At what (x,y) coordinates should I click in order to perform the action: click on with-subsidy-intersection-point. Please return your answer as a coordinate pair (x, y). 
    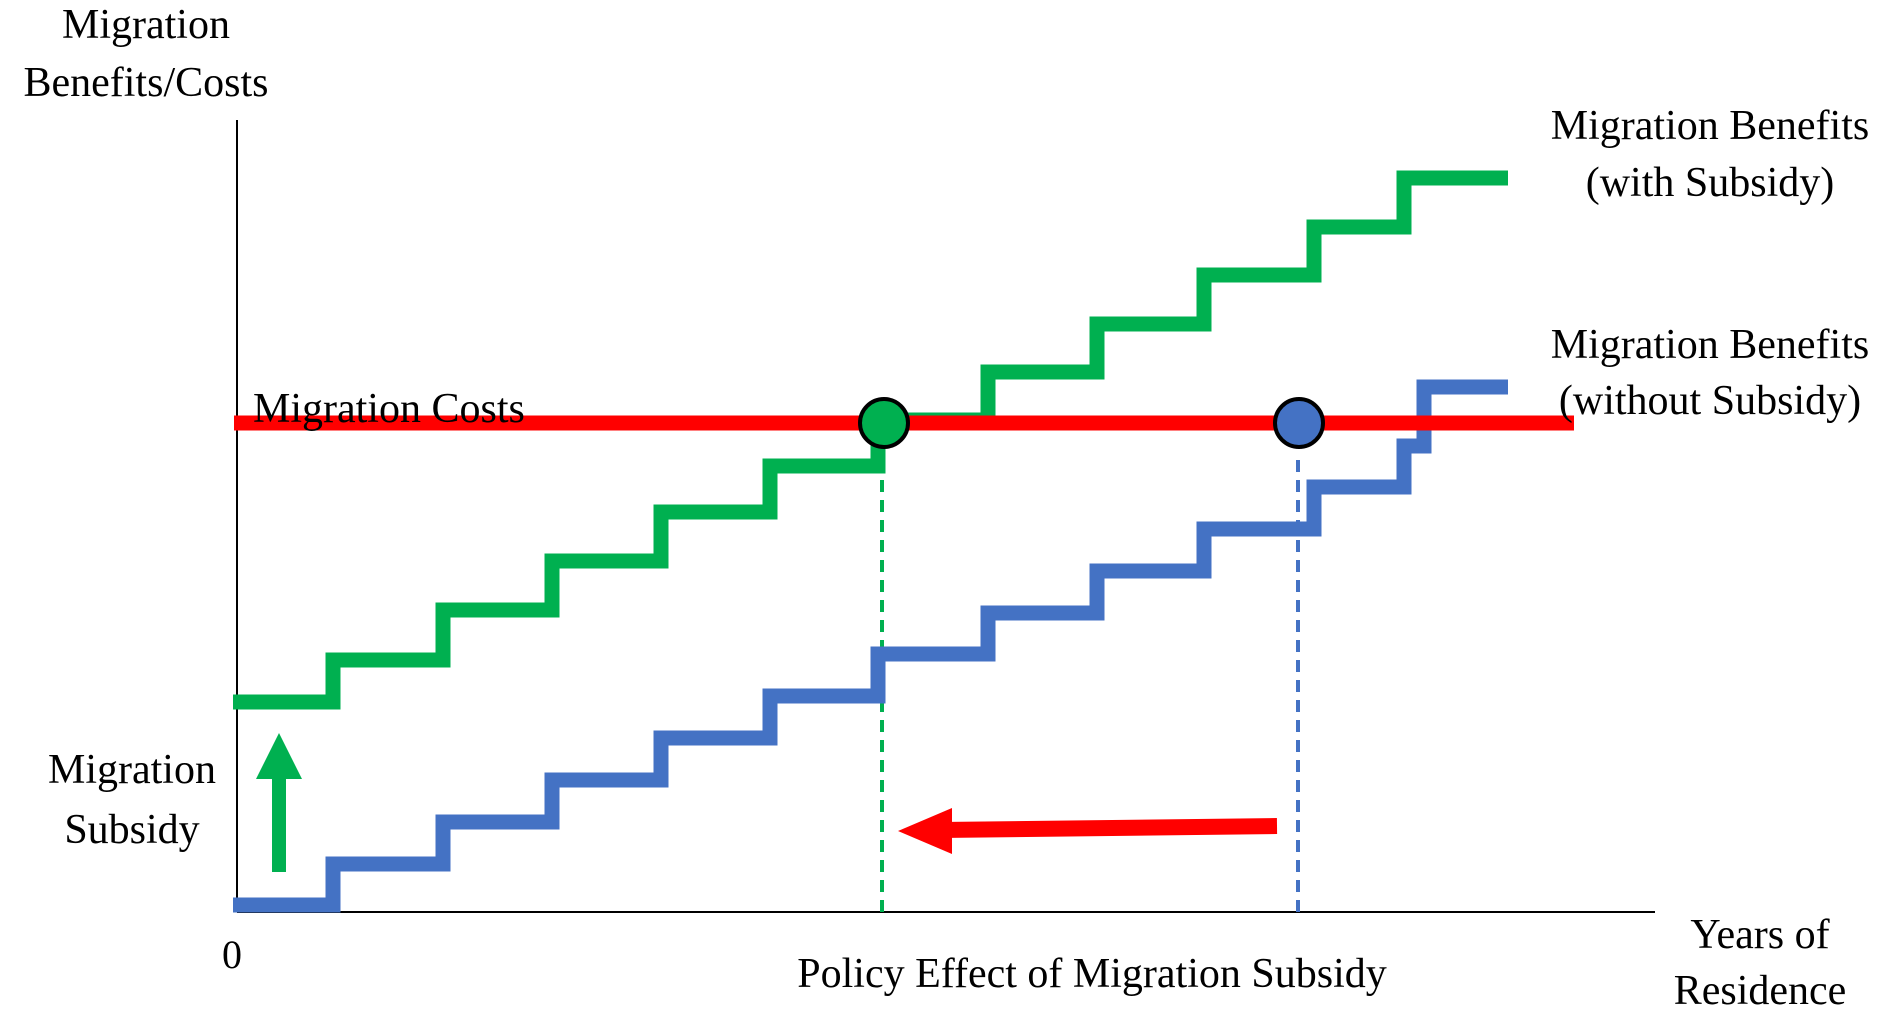
    Looking at the image, I should click on (884, 423).